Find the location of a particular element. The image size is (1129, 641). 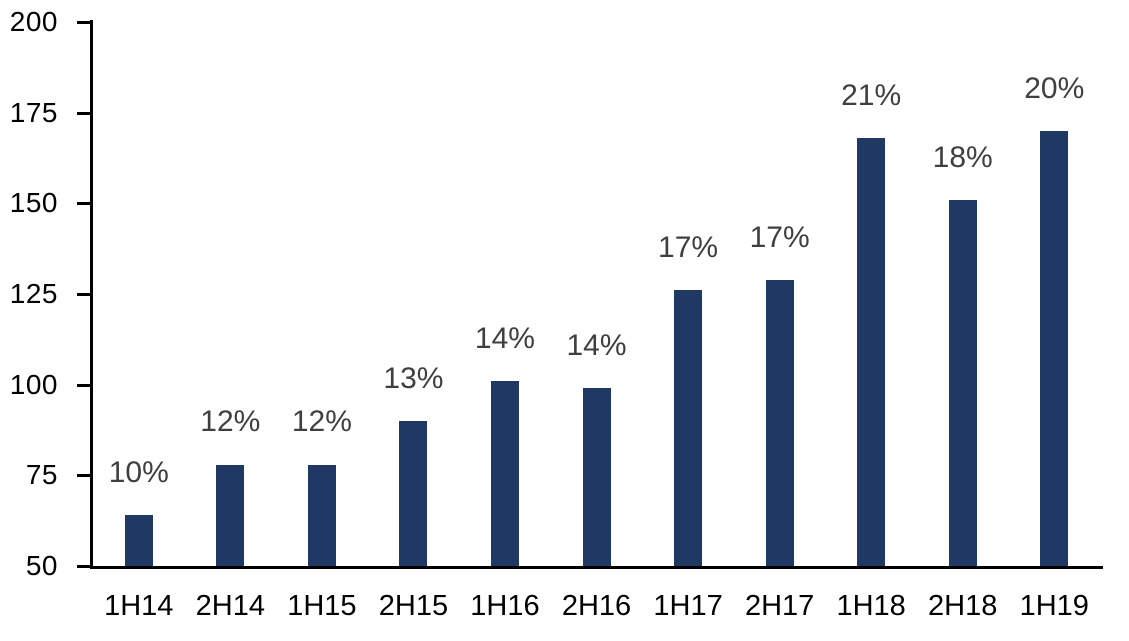

bar-2h17 is located at coordinates (779, 422).